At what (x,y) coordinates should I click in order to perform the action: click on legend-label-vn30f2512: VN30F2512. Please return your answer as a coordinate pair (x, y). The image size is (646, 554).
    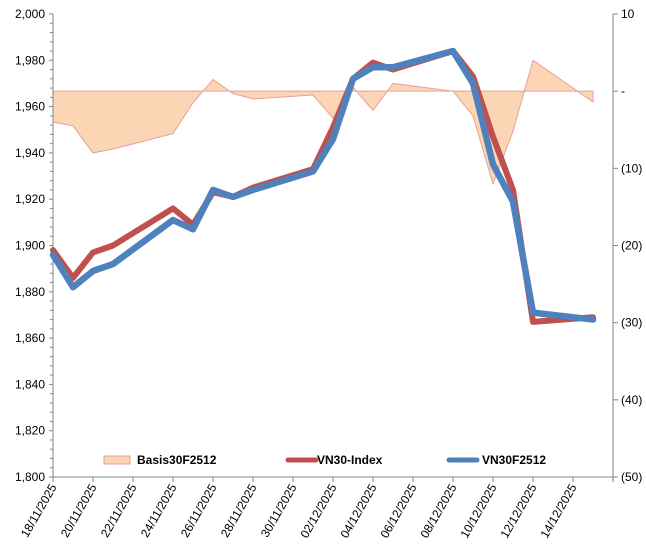
    Looking at the image, I should click on (514, 460).